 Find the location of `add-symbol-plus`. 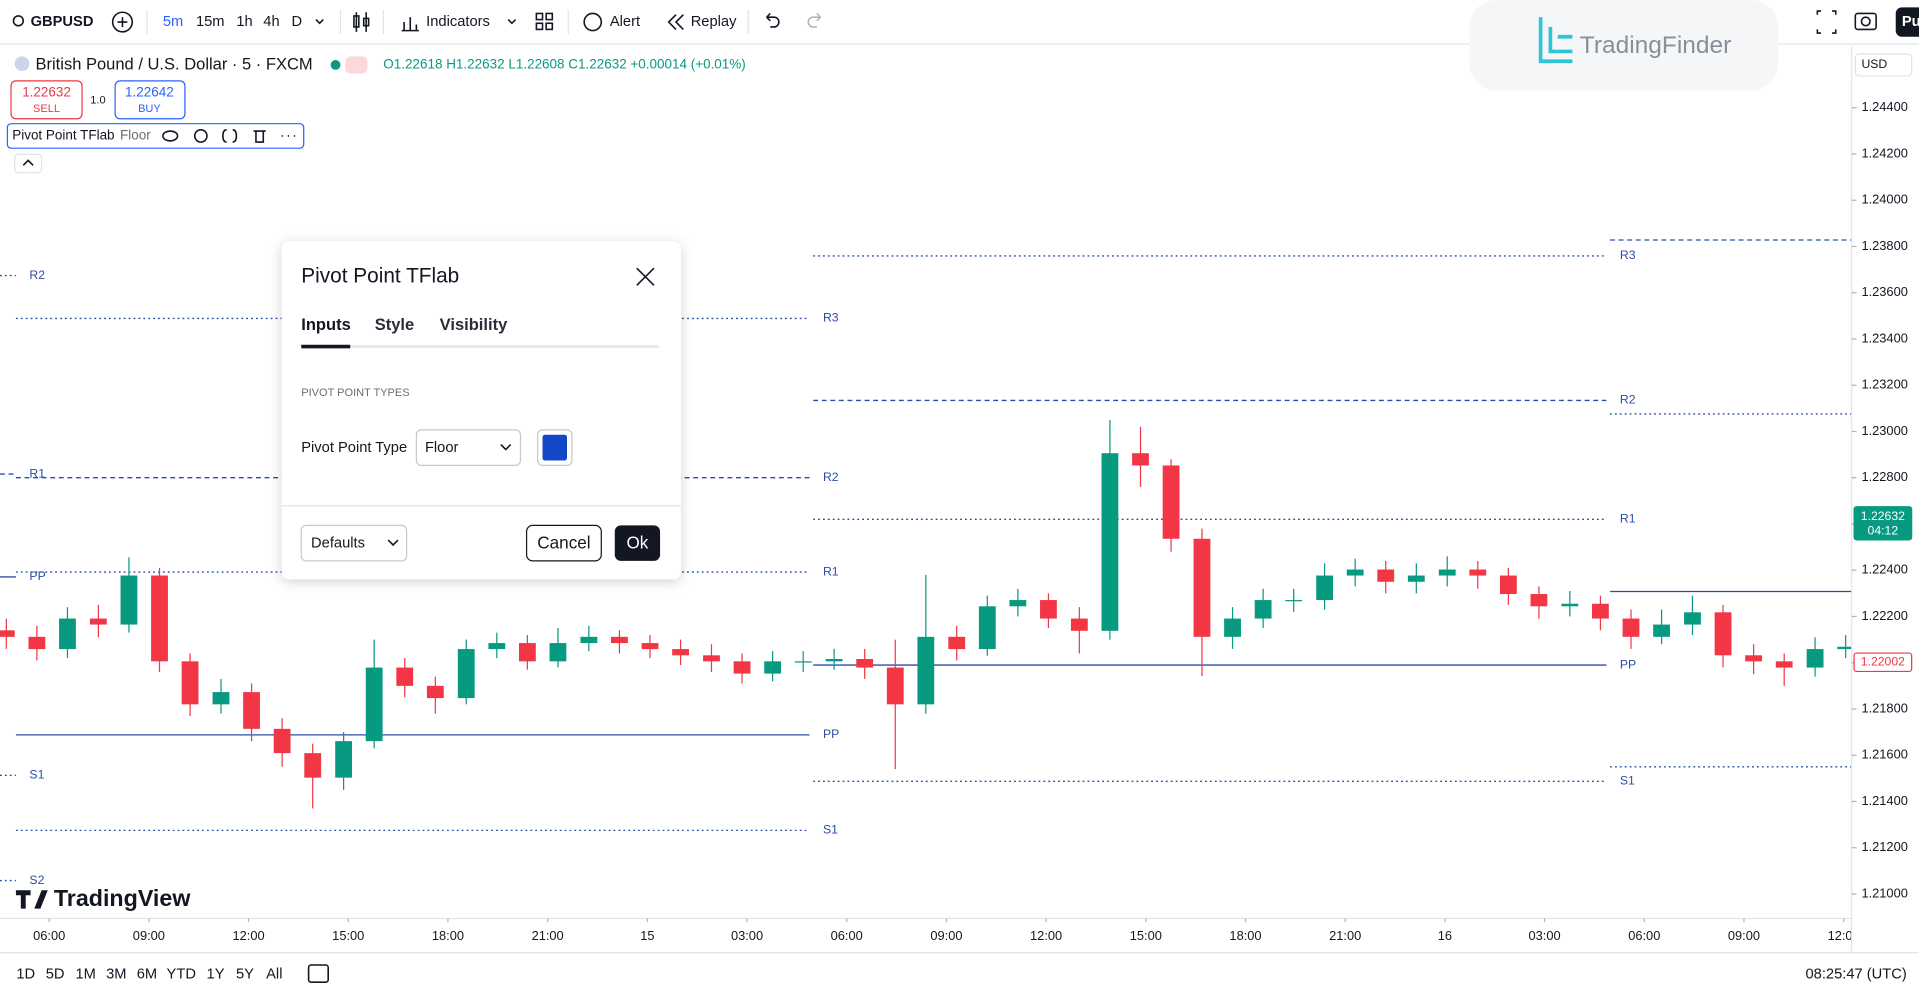

add-symbol-plus is located at coordinates (122, 22).